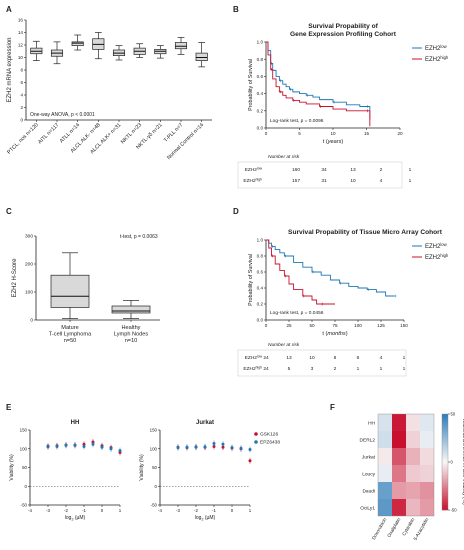 The width and height of the screenshot is (464, 550). Describe the element at coordinates (154, 467) in the screenshot. I see `y-tick-label: 50` at that location.